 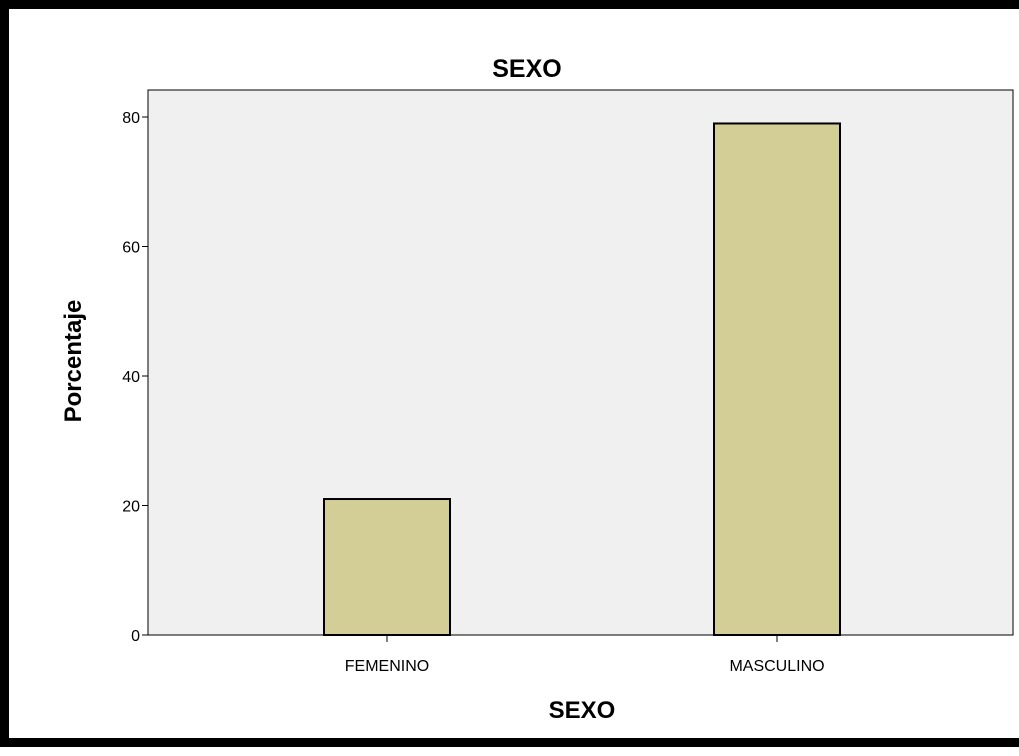 What do you see at coordinates (73, 361) in the screenshot?
I see `y-axis-title: Porcentaje` at bounding box center [73, 361].